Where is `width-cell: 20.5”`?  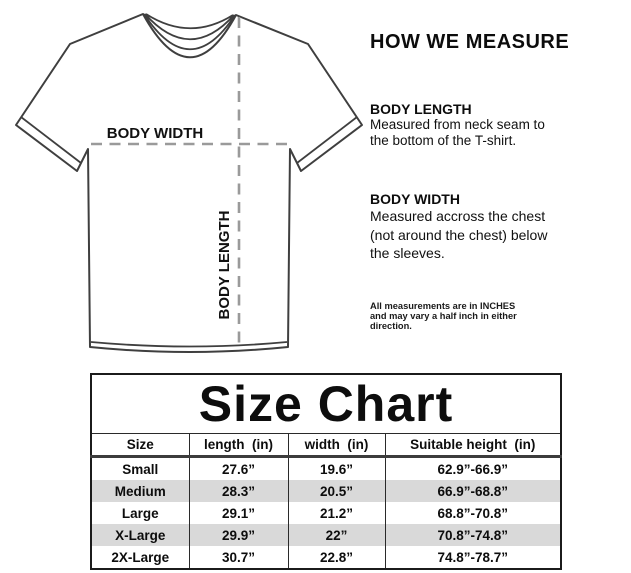 width-cell: 20.5” is located at coordinates (336, 491).